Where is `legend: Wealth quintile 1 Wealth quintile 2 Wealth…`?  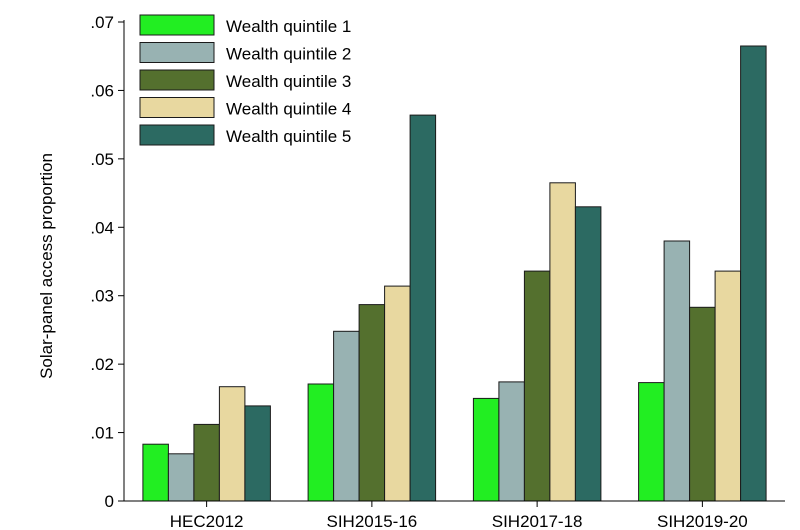
legend: Wealth quintile 1 Wealth quintile 2 Wealth… is located at coordinates (245, 80).